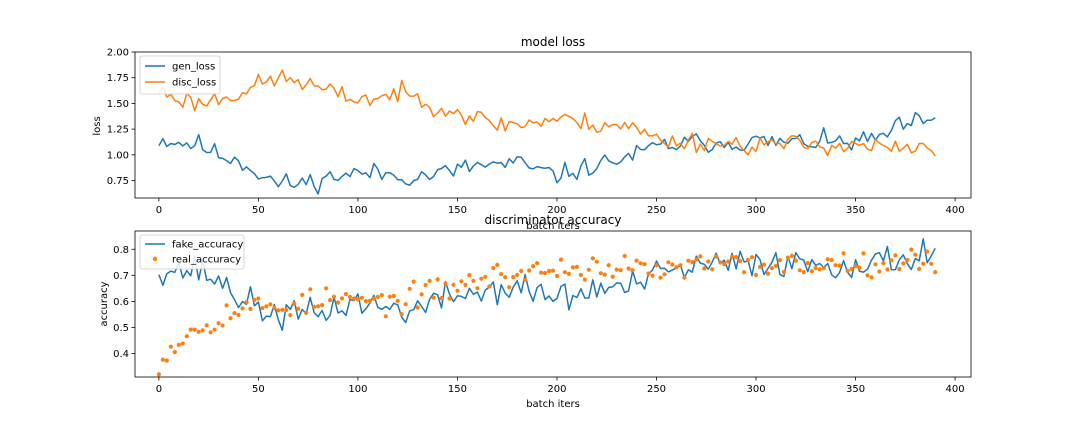 The height and width of the screenshot is (432, 1080). Describe the element at coordinates (553, 42) in the screenshot. I see `chart-title: model loss` at that location.